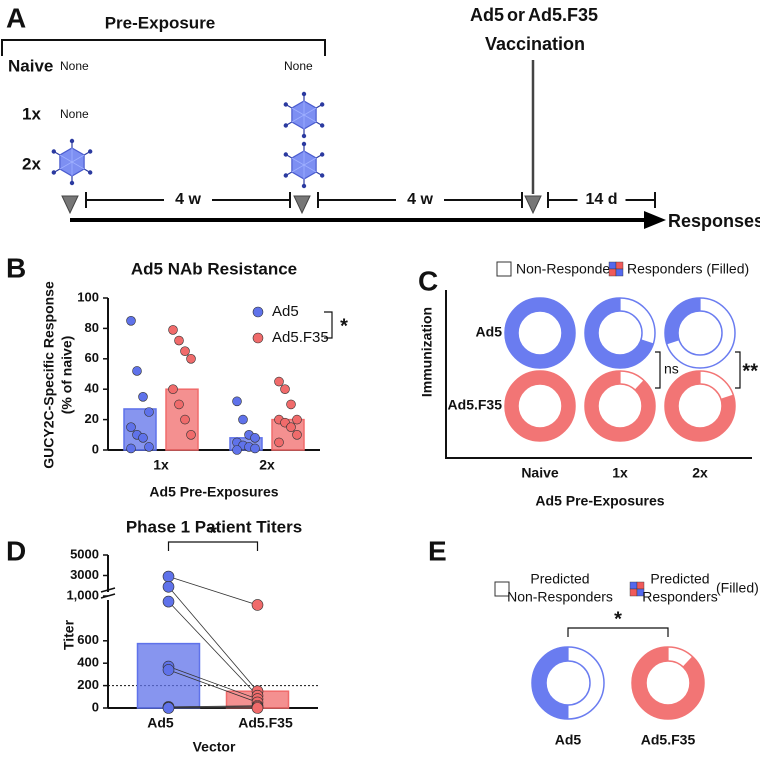 This screenshot has width=760, height=758. Describe the element at coordinates (214, 268) in the screenshot. I see `chart-title: Ad5 NAb Resistance` at that location.